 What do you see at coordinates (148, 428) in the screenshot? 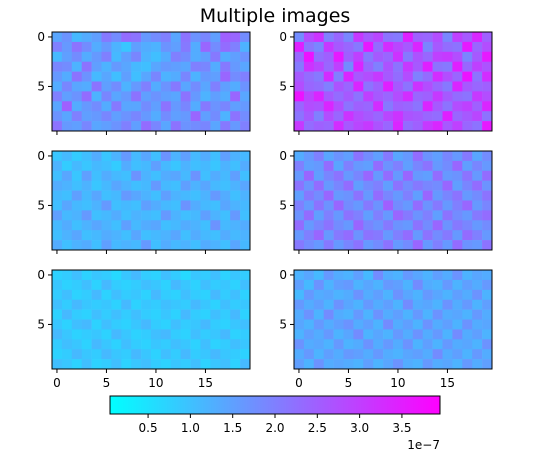
I see `colorbar-tick-label: 0.5` at bounding box center [148, 428].